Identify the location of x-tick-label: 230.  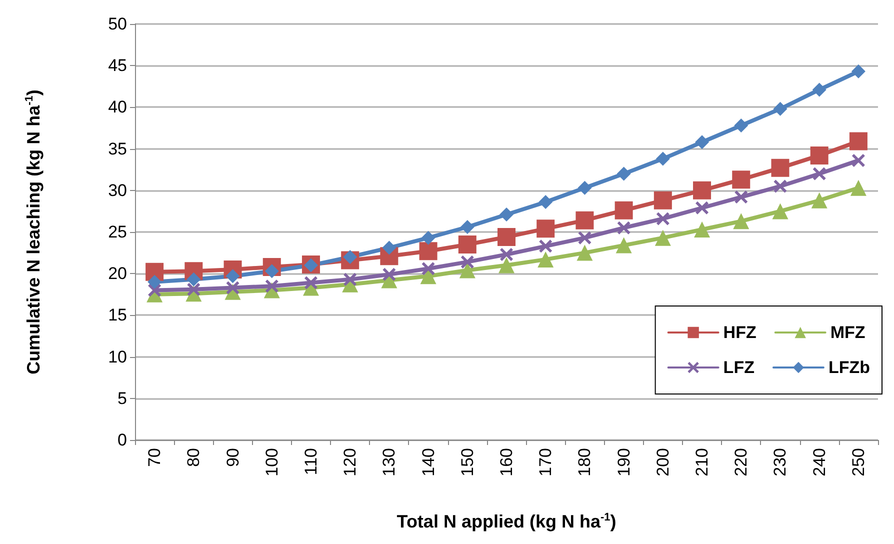
(780, 462).